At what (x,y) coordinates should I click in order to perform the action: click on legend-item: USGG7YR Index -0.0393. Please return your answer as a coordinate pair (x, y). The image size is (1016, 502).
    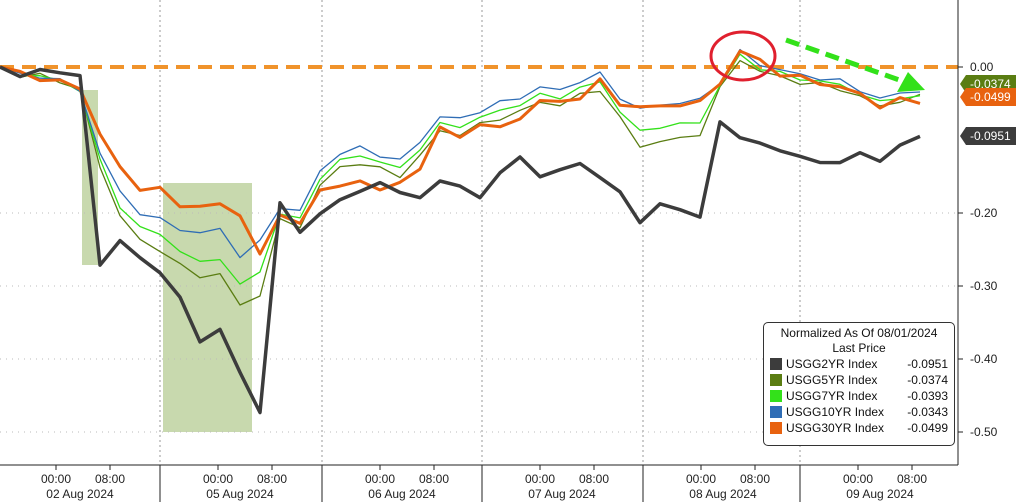
    Looking at the image, I should click on (859, 396).